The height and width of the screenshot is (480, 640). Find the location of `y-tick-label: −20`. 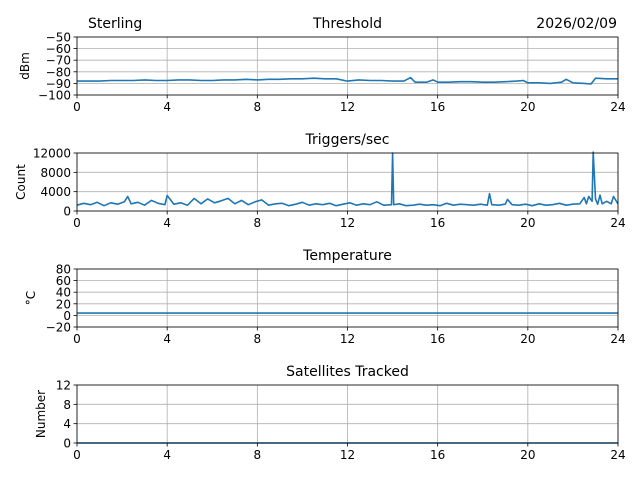

y-tick-label: −20 is located at coordinates (58, 328).